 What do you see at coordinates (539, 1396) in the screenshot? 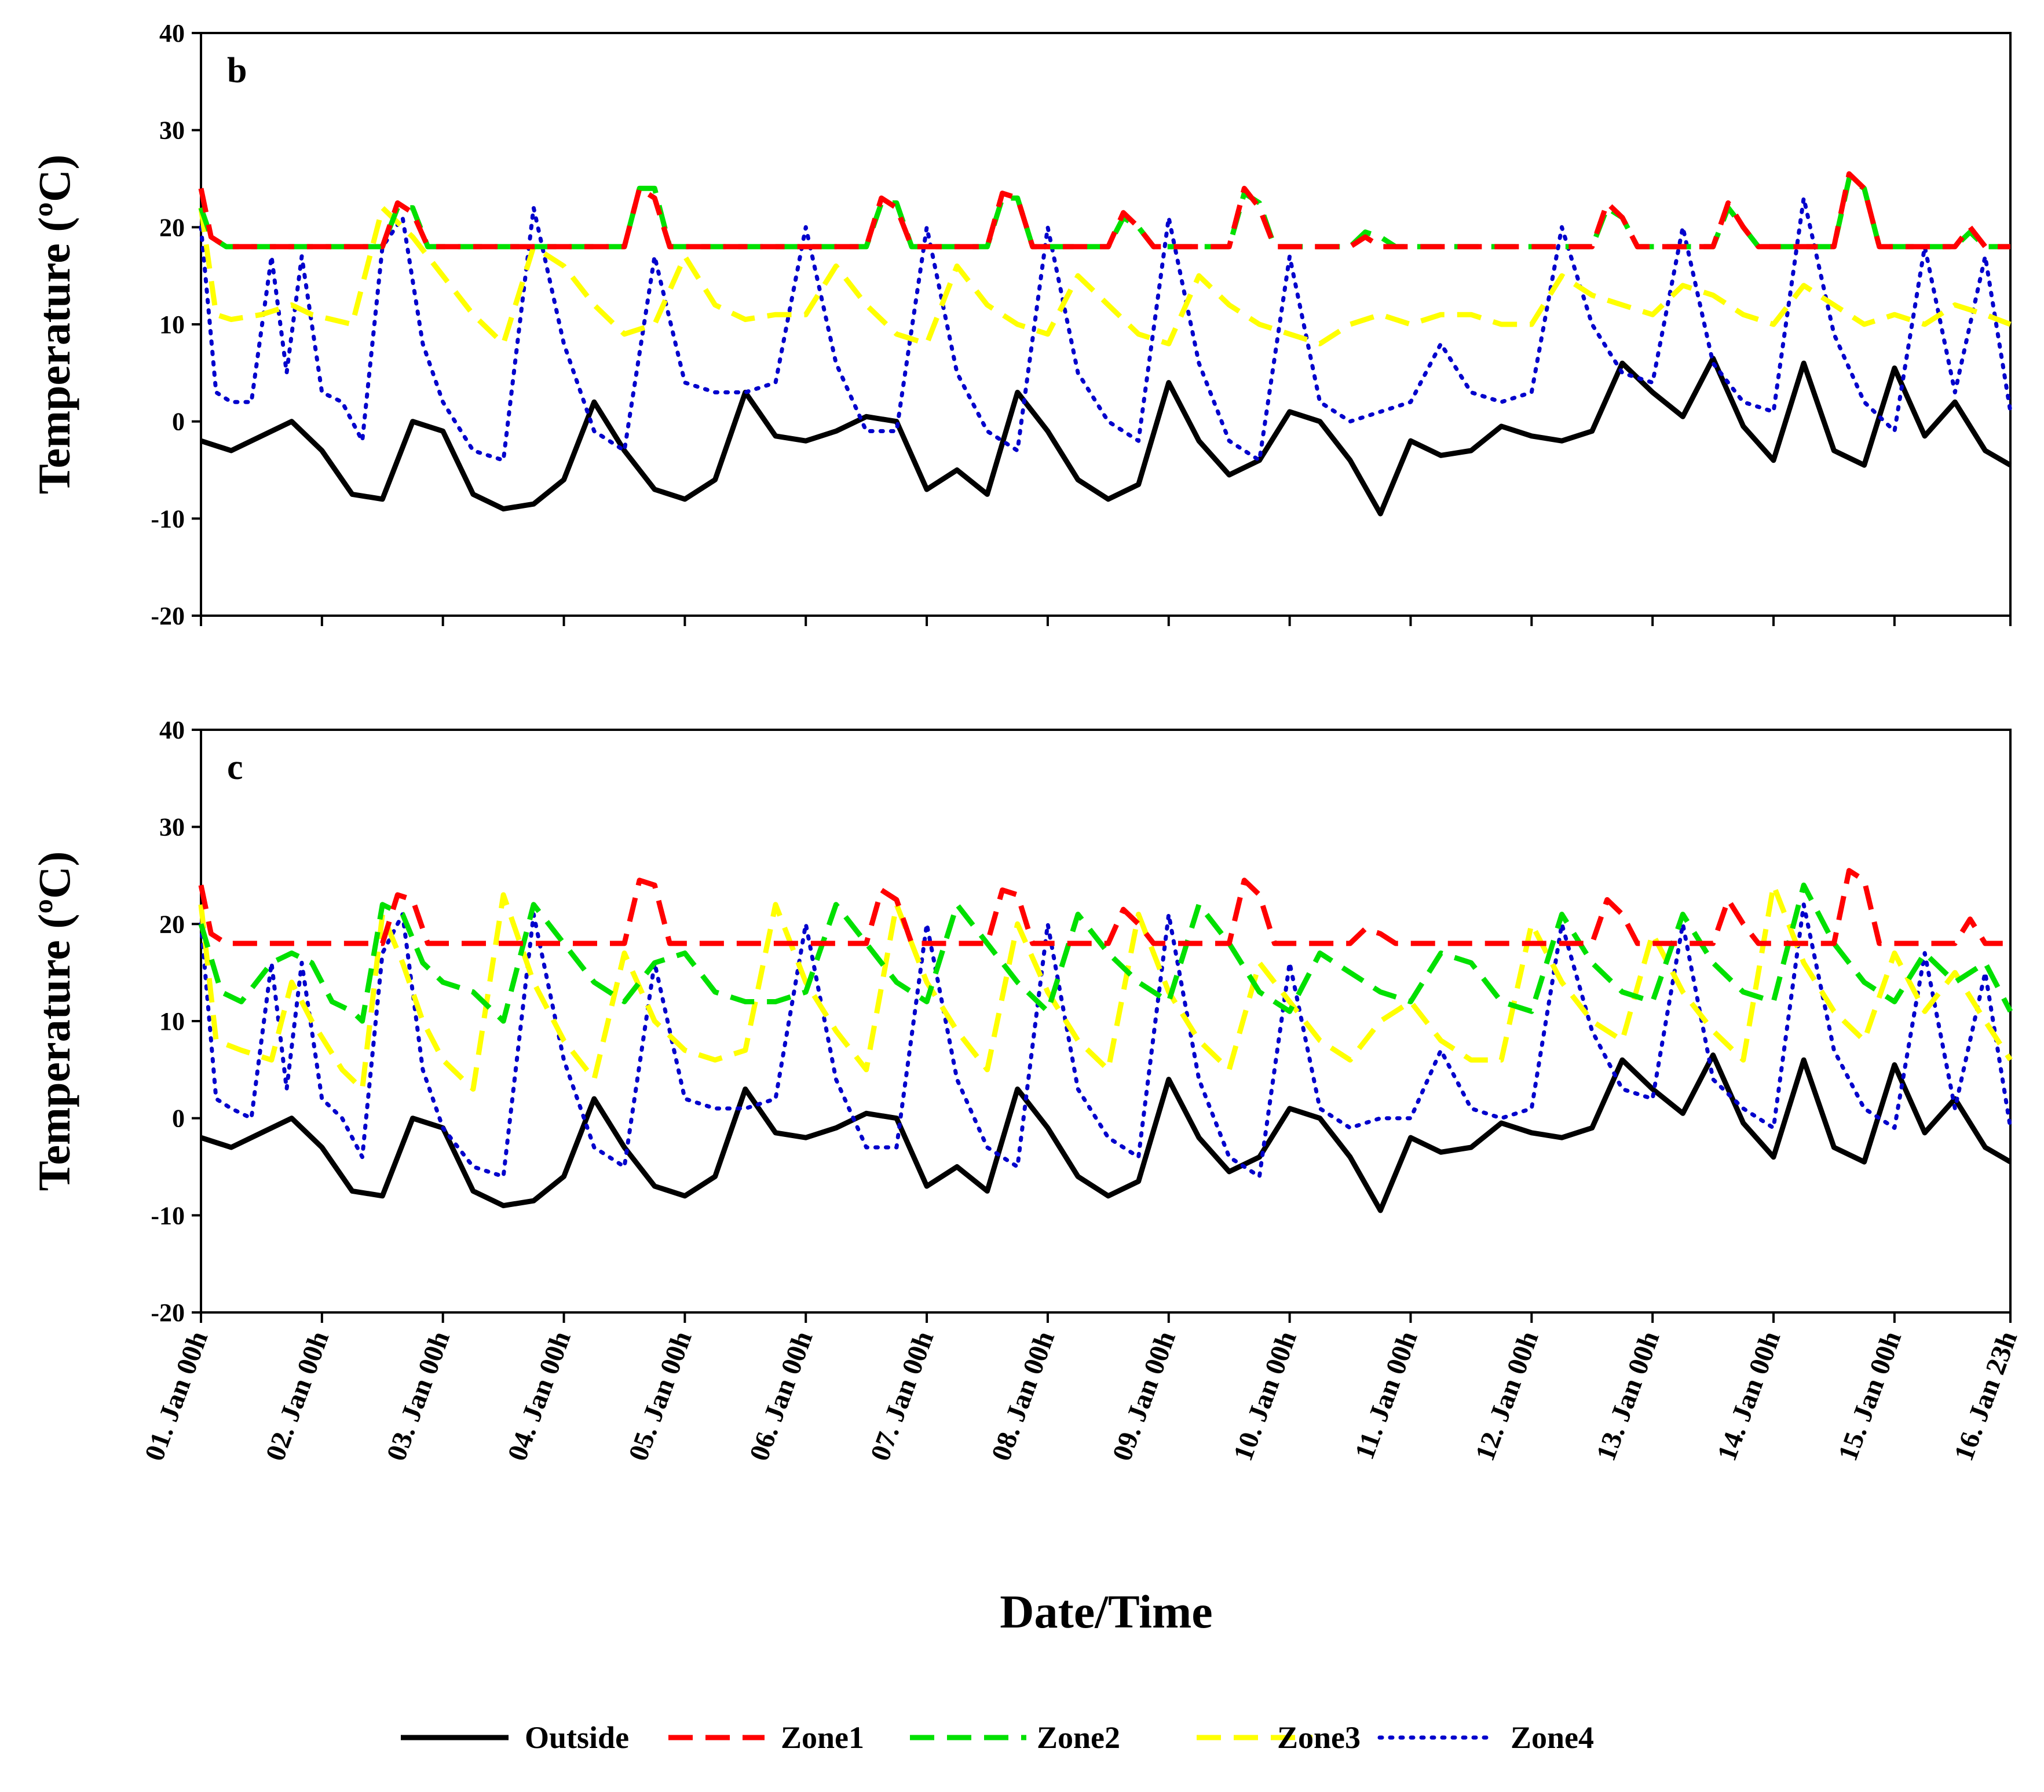
I see `x-tick-label: 04. Jan 00h` at bounding box center [539, 1396].